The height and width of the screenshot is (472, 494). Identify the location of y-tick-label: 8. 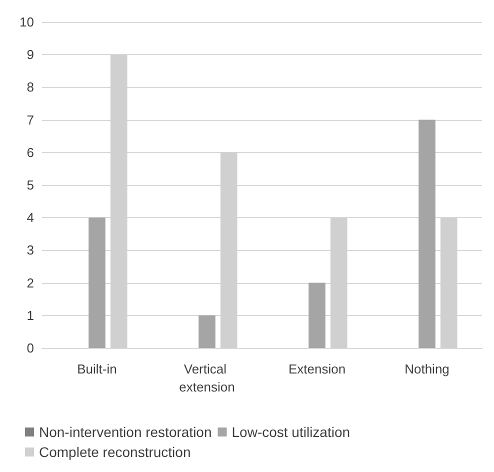
(30, 87).